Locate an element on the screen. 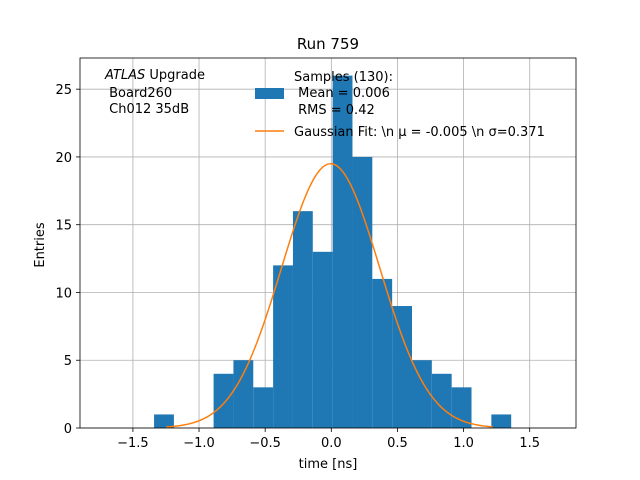 This screenshot has width=640, height=480. x-tick-label: 0.5 is located at coordinates (397, 443).